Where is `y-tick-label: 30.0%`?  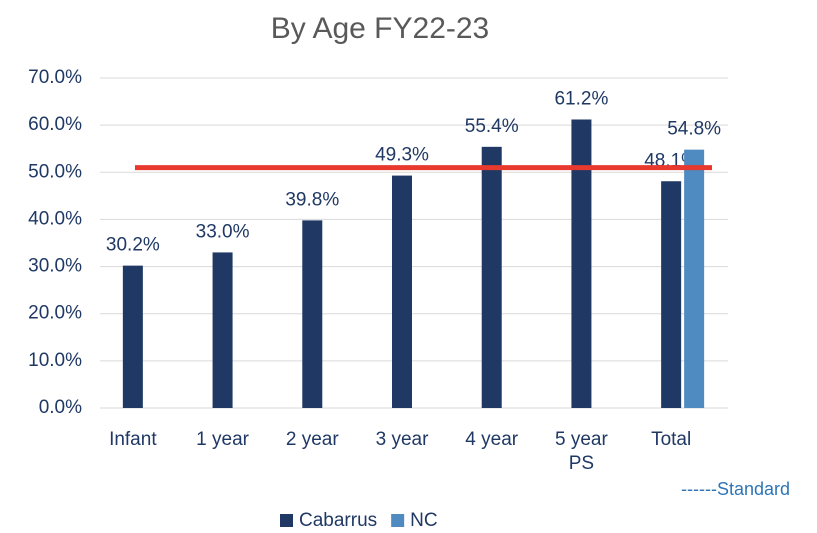 y-tick-label: 30.0% is located at coordinates (55, 266).